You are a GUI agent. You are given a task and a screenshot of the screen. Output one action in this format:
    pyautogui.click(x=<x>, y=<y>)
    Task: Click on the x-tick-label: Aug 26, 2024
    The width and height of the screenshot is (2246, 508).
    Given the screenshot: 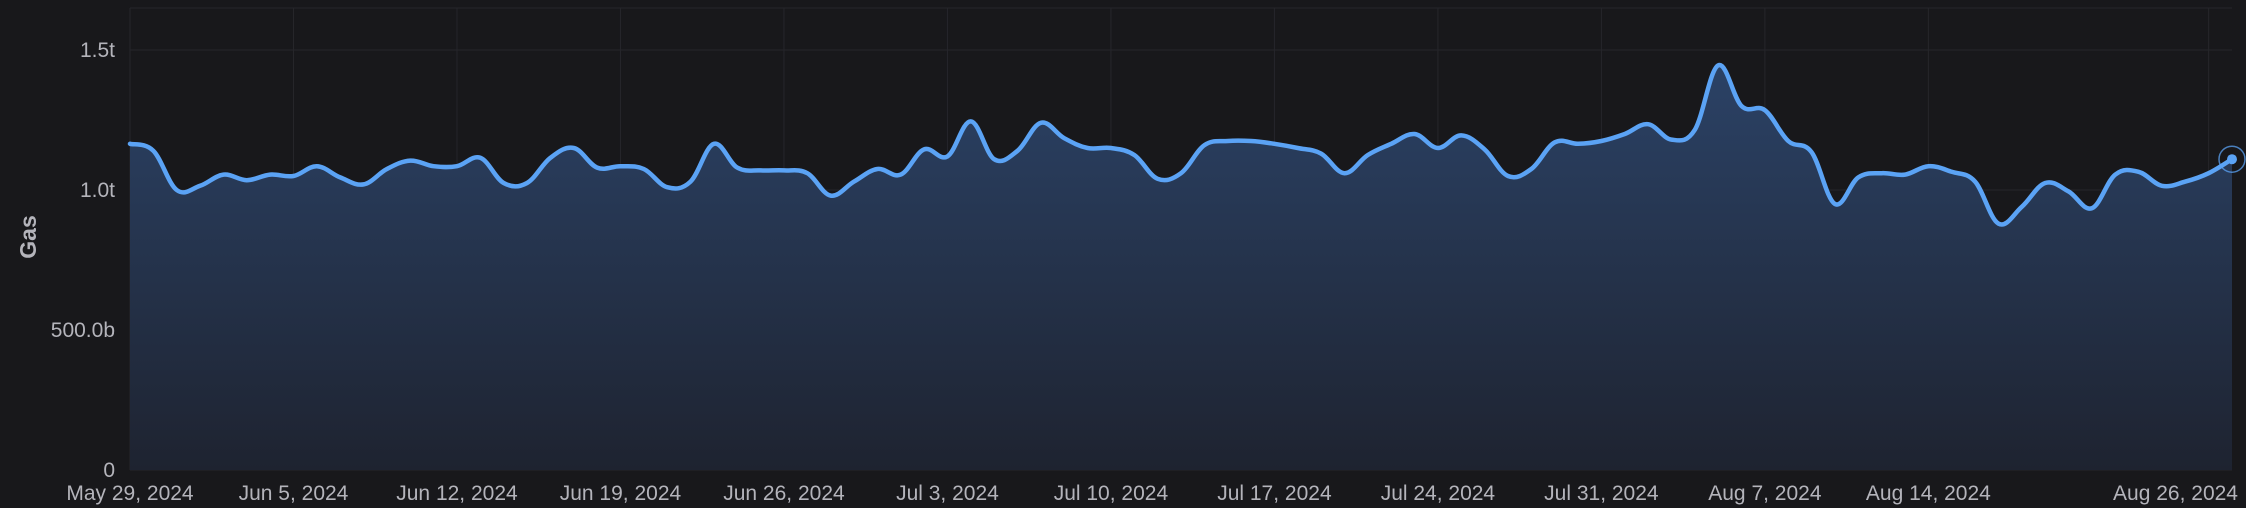 What is the action you would take?
    pyautogui.click(x=2175, y=493)
    